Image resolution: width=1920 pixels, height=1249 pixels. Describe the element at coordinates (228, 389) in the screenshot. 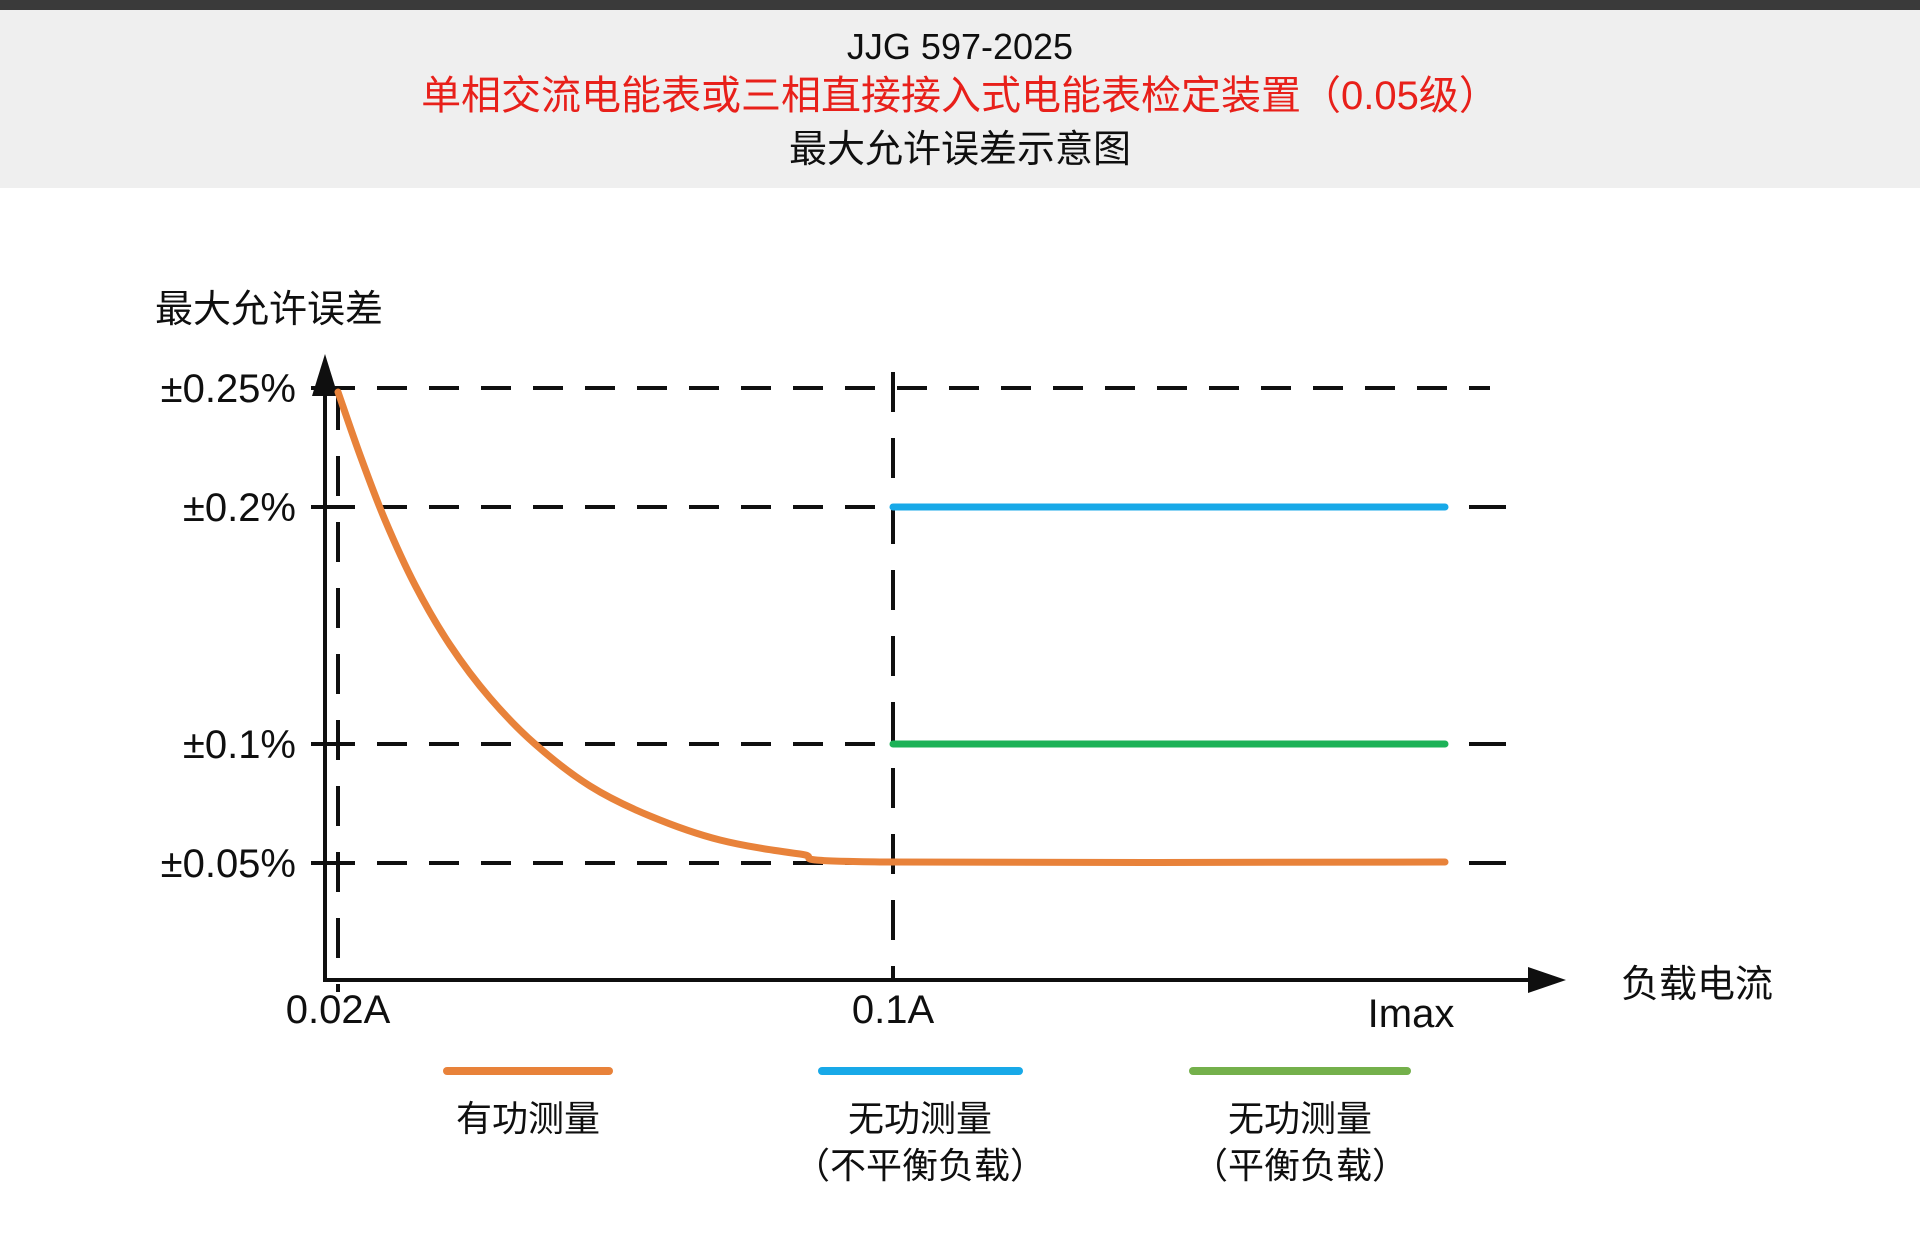

I see `y-tick-label-025: ±0.25%` at that location.